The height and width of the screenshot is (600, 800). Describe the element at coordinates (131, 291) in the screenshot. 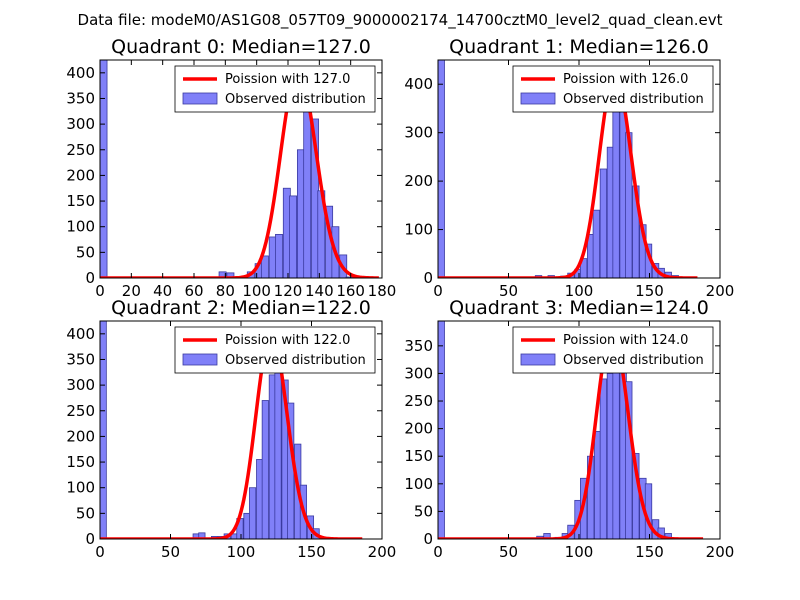

I see `x-tick-label: 20` at that location.